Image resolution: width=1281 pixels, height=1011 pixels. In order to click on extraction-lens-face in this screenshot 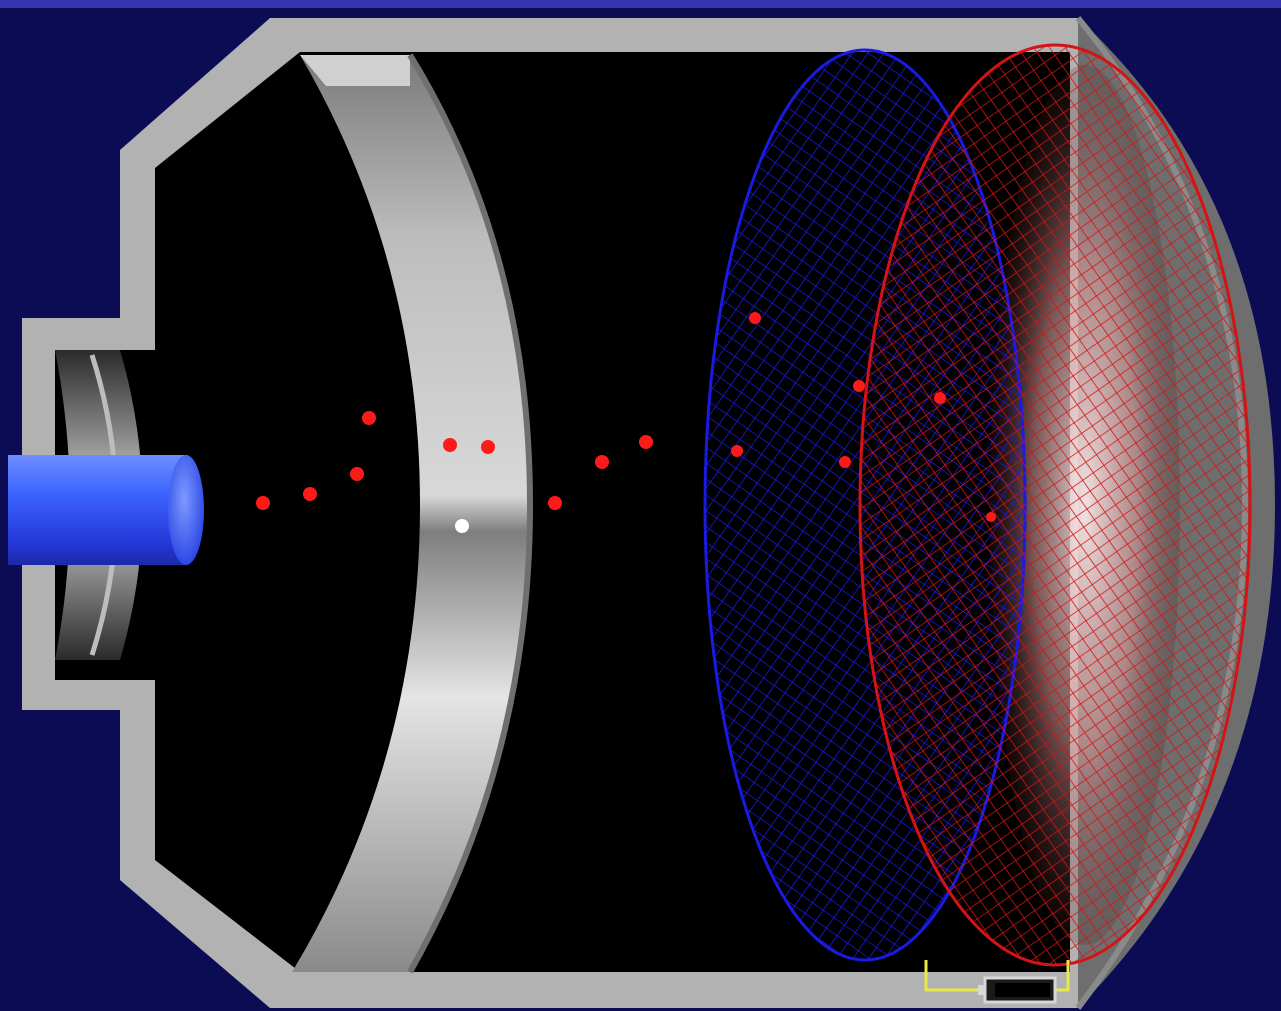, I will do `click(355, 70)`.